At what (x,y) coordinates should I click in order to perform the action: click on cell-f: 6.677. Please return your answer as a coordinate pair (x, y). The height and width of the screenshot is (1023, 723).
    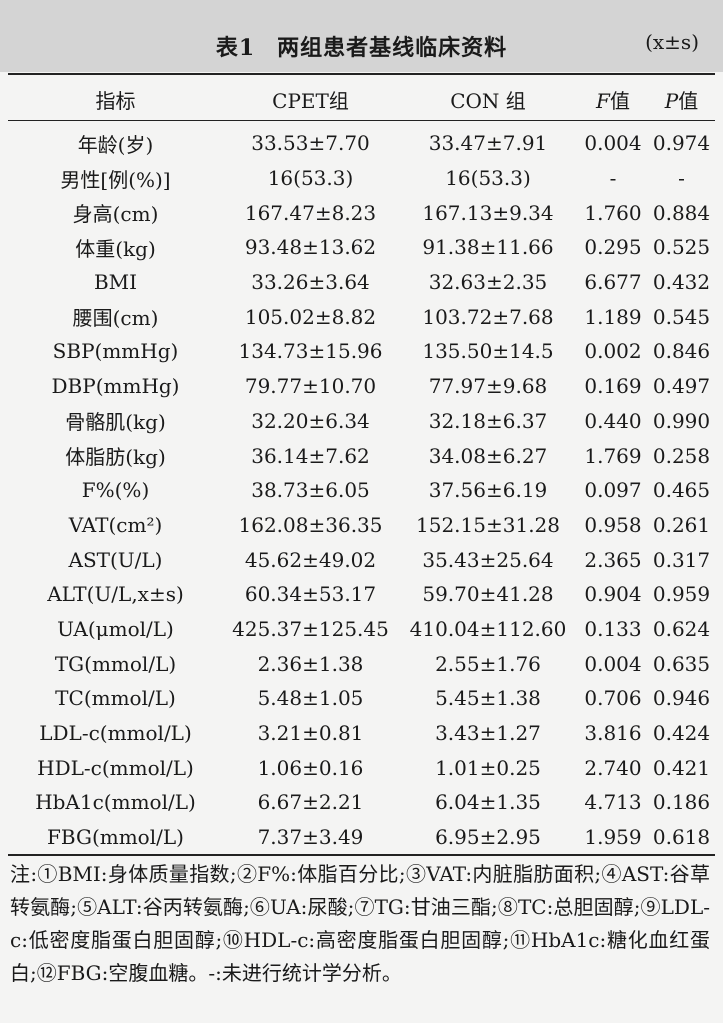
    Looking at the image, I should click on (613, 282).